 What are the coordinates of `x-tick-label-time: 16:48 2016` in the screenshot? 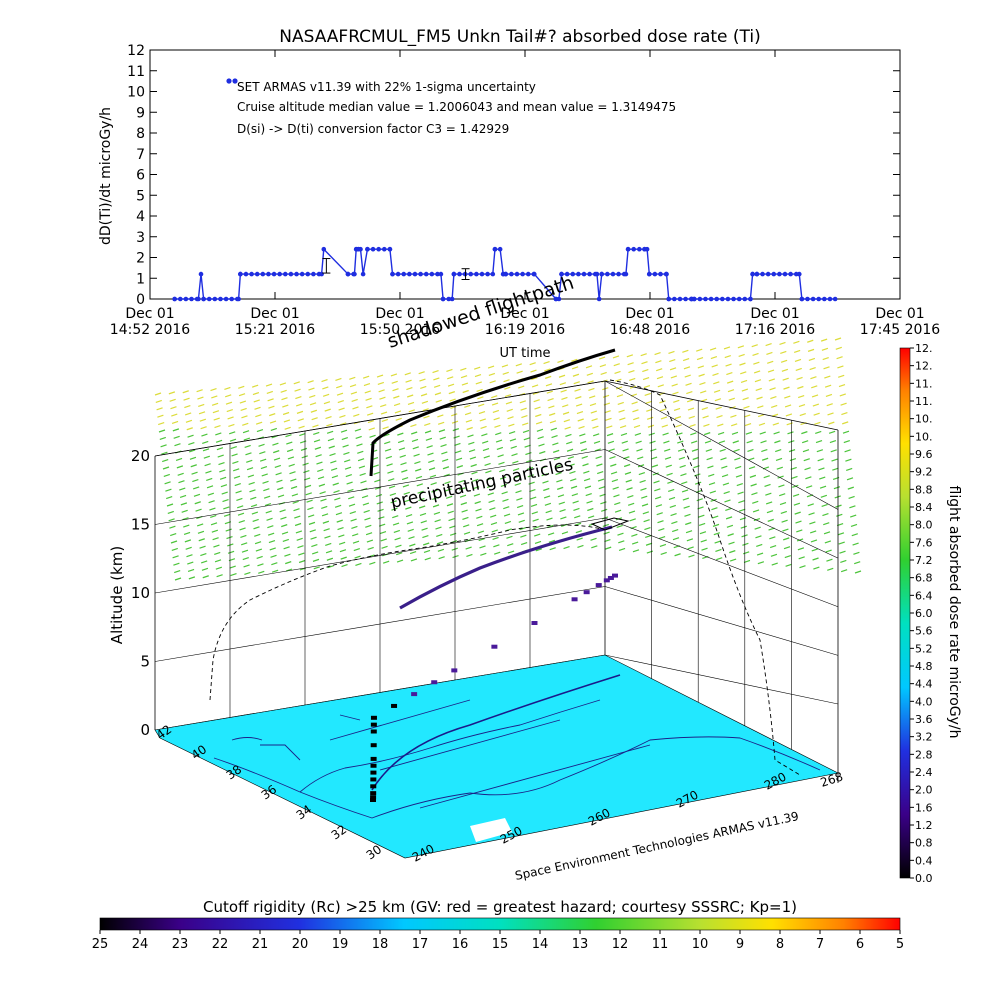 It's located at (650, 330).